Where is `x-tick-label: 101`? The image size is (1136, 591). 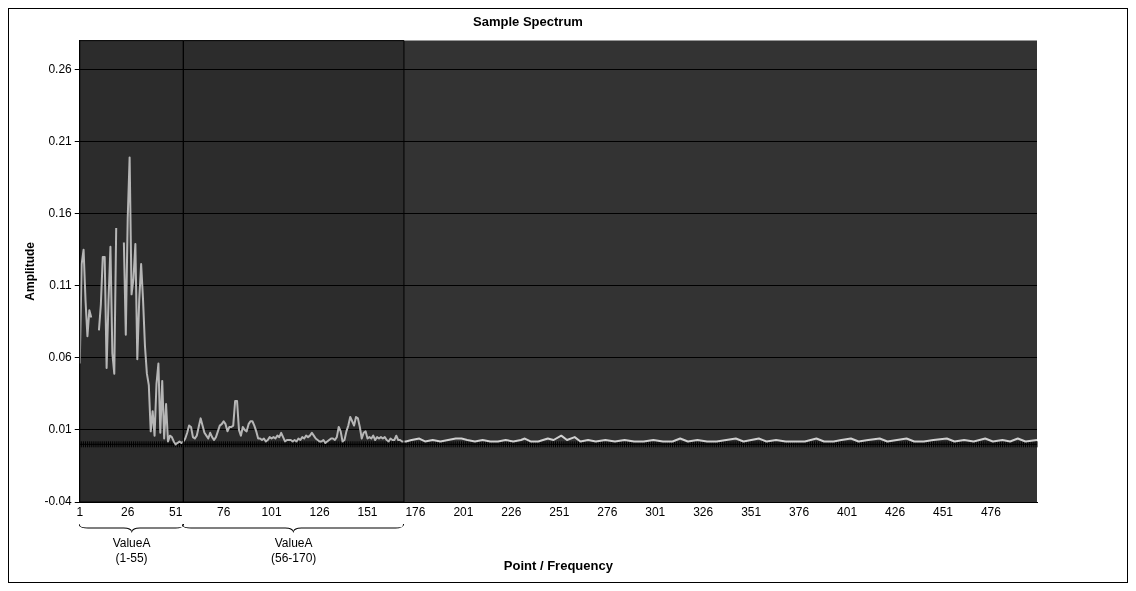 x-tick-label: 101 is located at coordinates (271, 511).